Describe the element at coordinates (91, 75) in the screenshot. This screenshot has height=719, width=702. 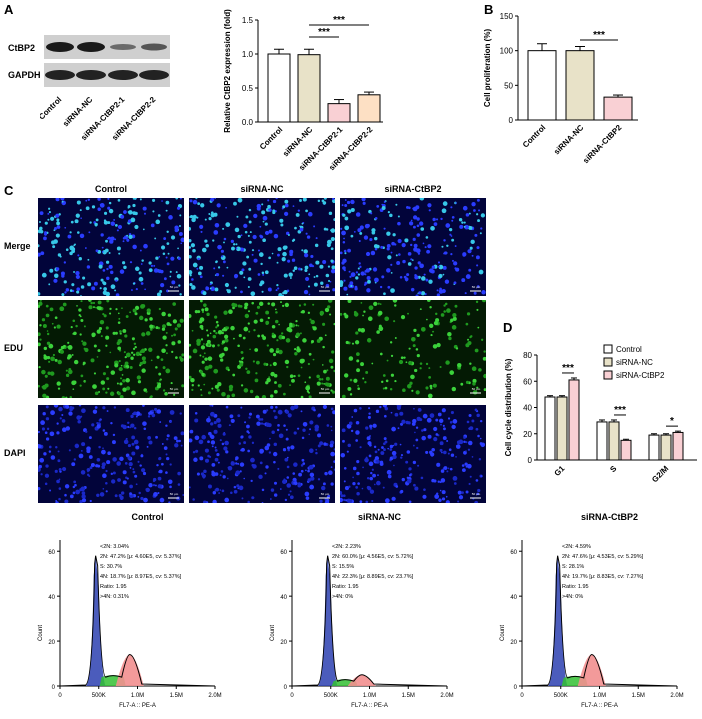
I see `band-gapdh-lane2` at that location.